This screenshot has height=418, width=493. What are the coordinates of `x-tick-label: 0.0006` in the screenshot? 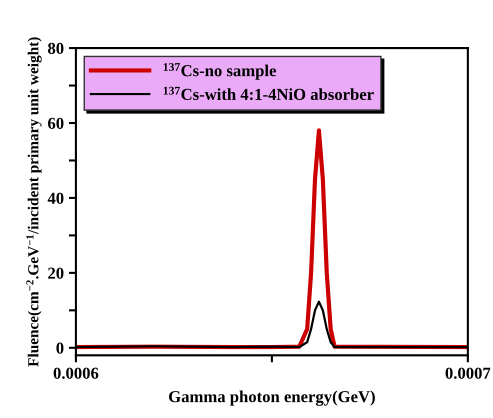 It's located at (76, 373).